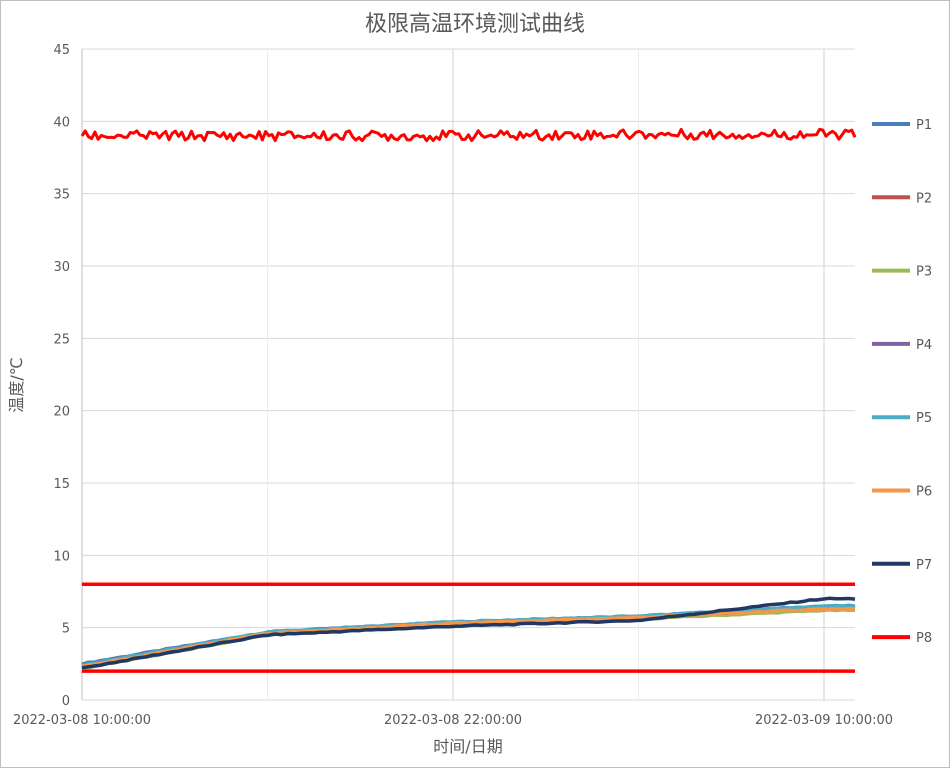  I want to click on legend-label-p2: P2, so click(924, 198).